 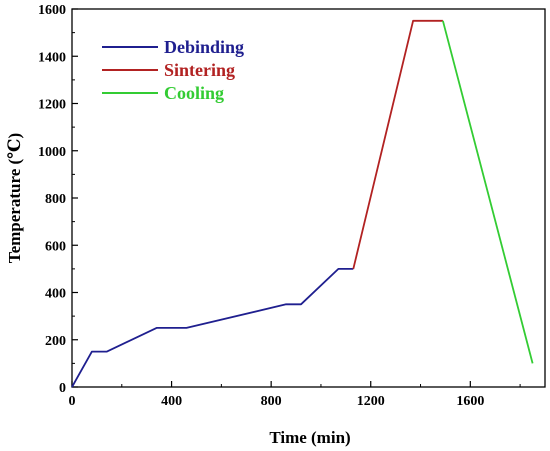 What do you see at coordinates (55, 246) in the screenshot?
I see `y-tick-label: 600` at bounding box center [55, 246].